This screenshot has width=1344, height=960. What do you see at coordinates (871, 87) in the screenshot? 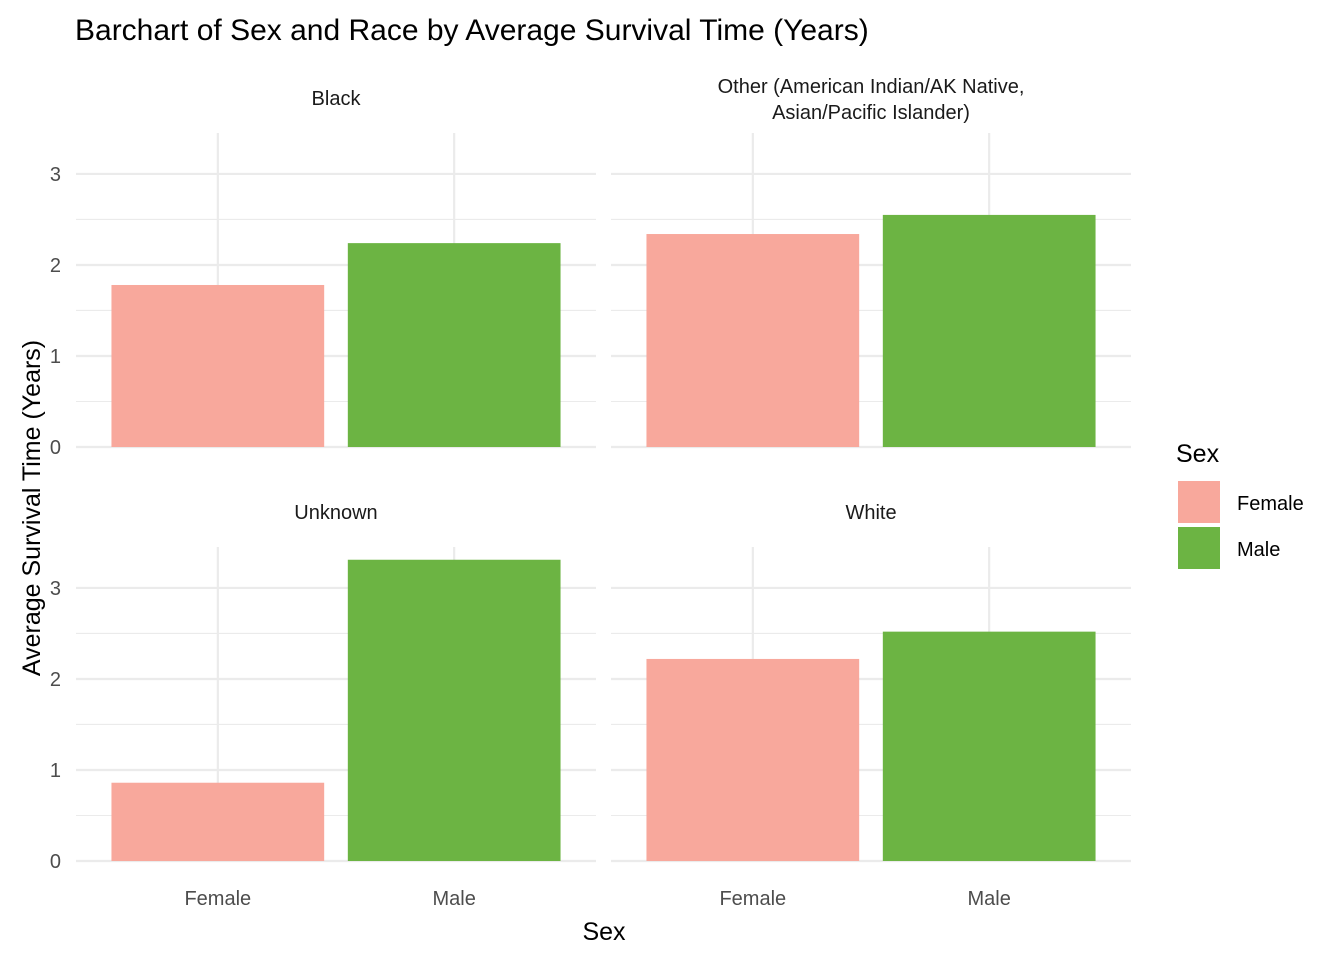
I see `facet-strip-label: Other (American Indian/AK Native,` at bounding box center [871, 87].